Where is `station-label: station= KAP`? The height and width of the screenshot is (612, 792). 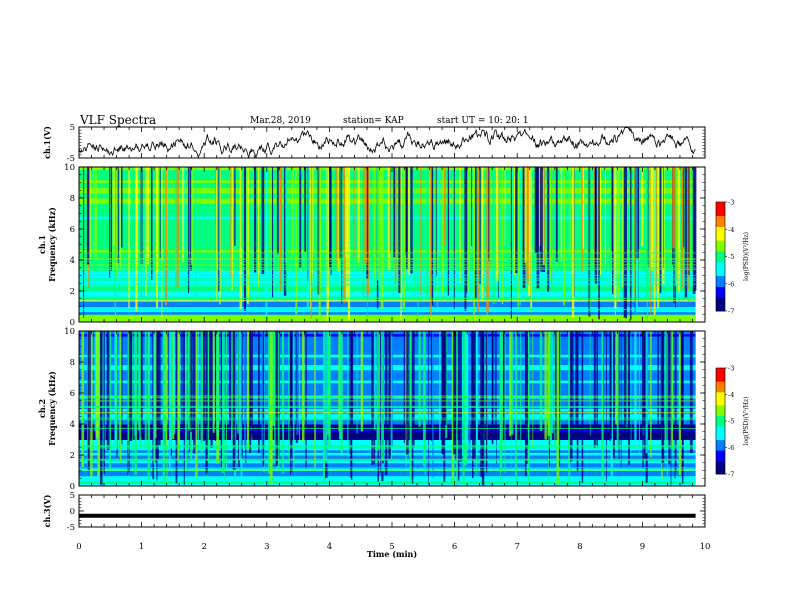
station-label: station= KAP is located at coordinates (373, 121).